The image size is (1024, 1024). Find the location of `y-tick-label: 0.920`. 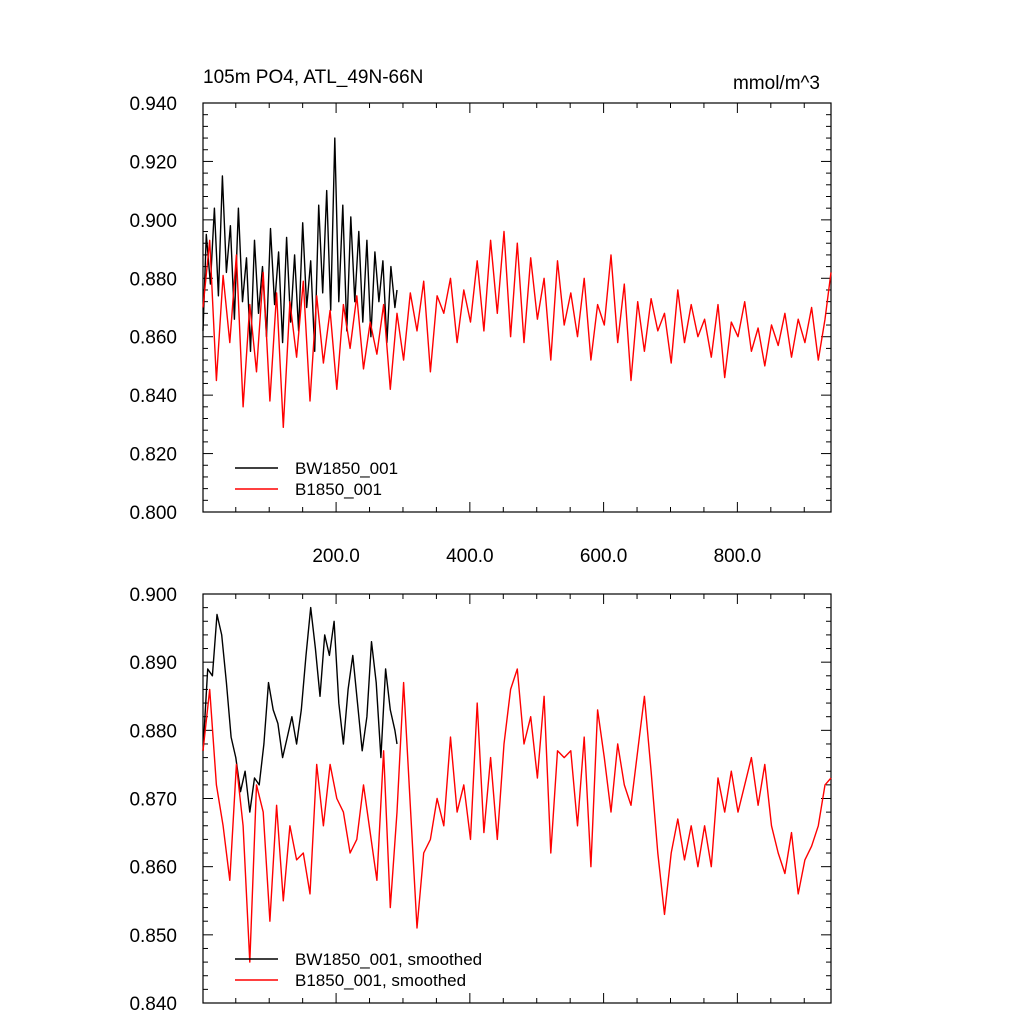

y-tick-label: 0.920 is located at coordinates (153, 162).